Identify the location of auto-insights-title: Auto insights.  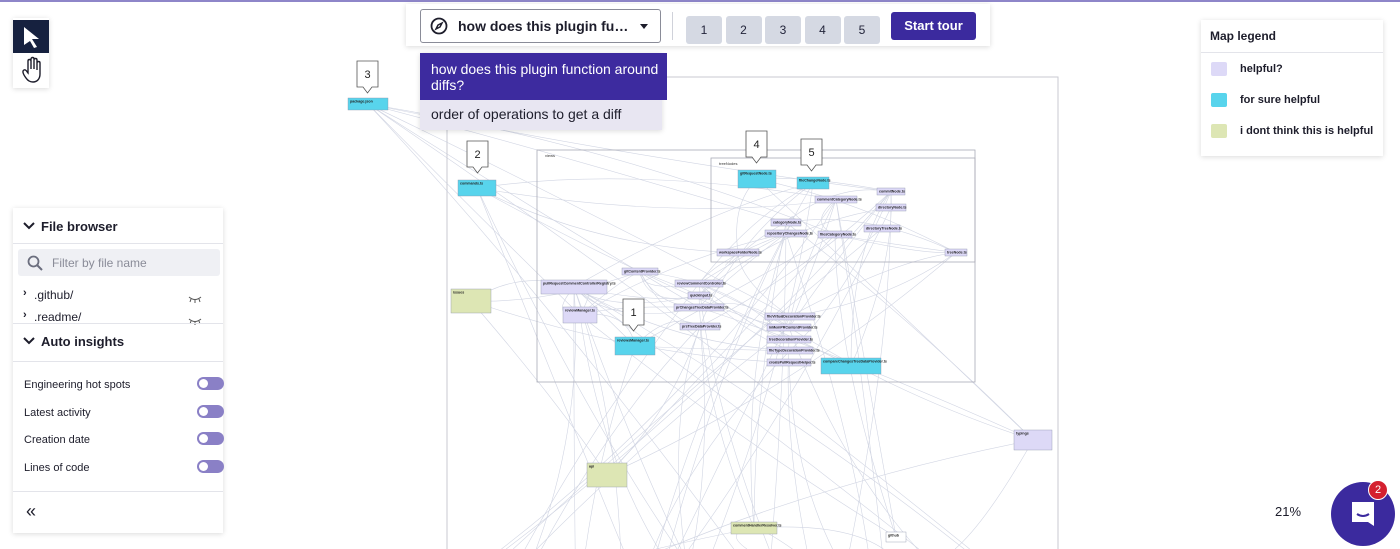
(83, 341).